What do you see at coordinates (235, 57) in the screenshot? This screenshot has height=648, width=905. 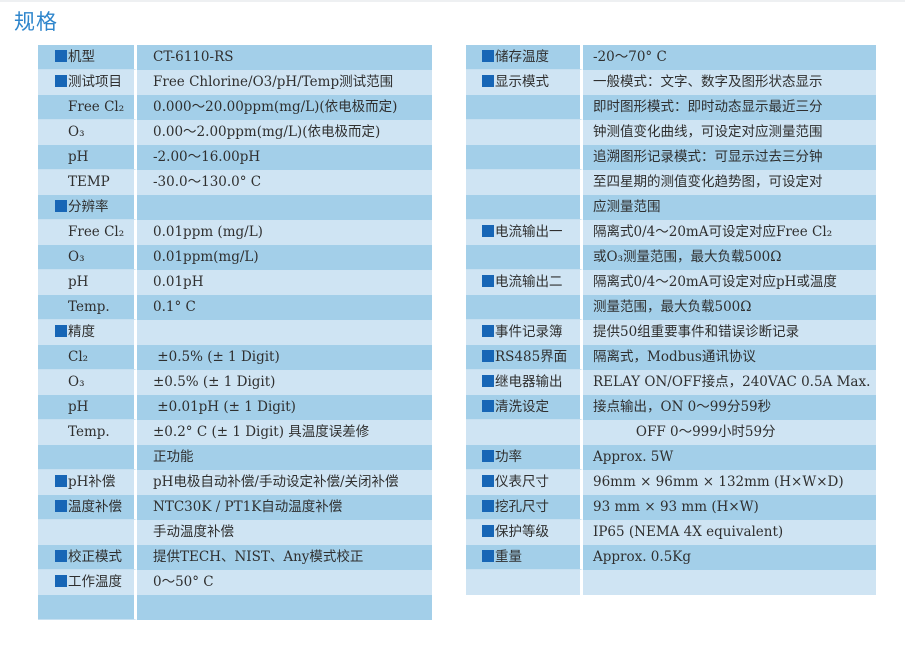 I see `spec-row: 机型 CT-6110-RS` at bounding box center [235, 57].